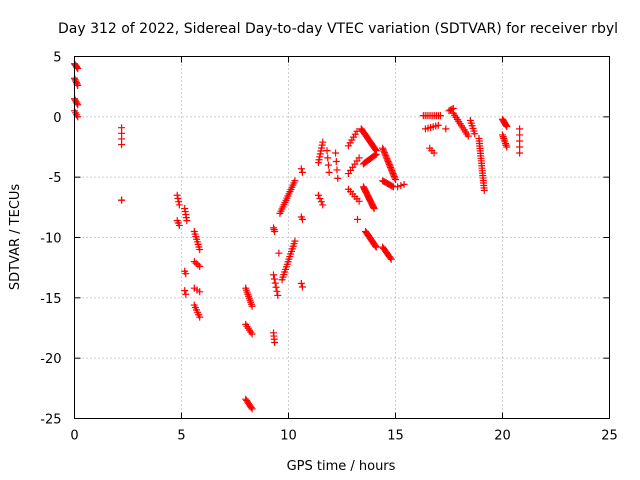  What do you see at coordinates (57, 118) in the screenshot?
I see `y-tick-label: 0` at bounding box center [57, 118].